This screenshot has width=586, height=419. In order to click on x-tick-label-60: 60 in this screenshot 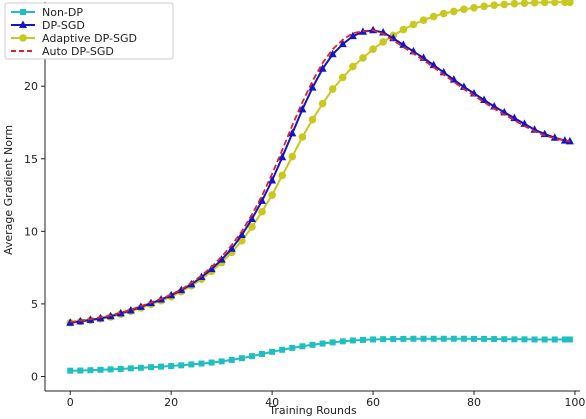, I will do `click(373, 402)`.